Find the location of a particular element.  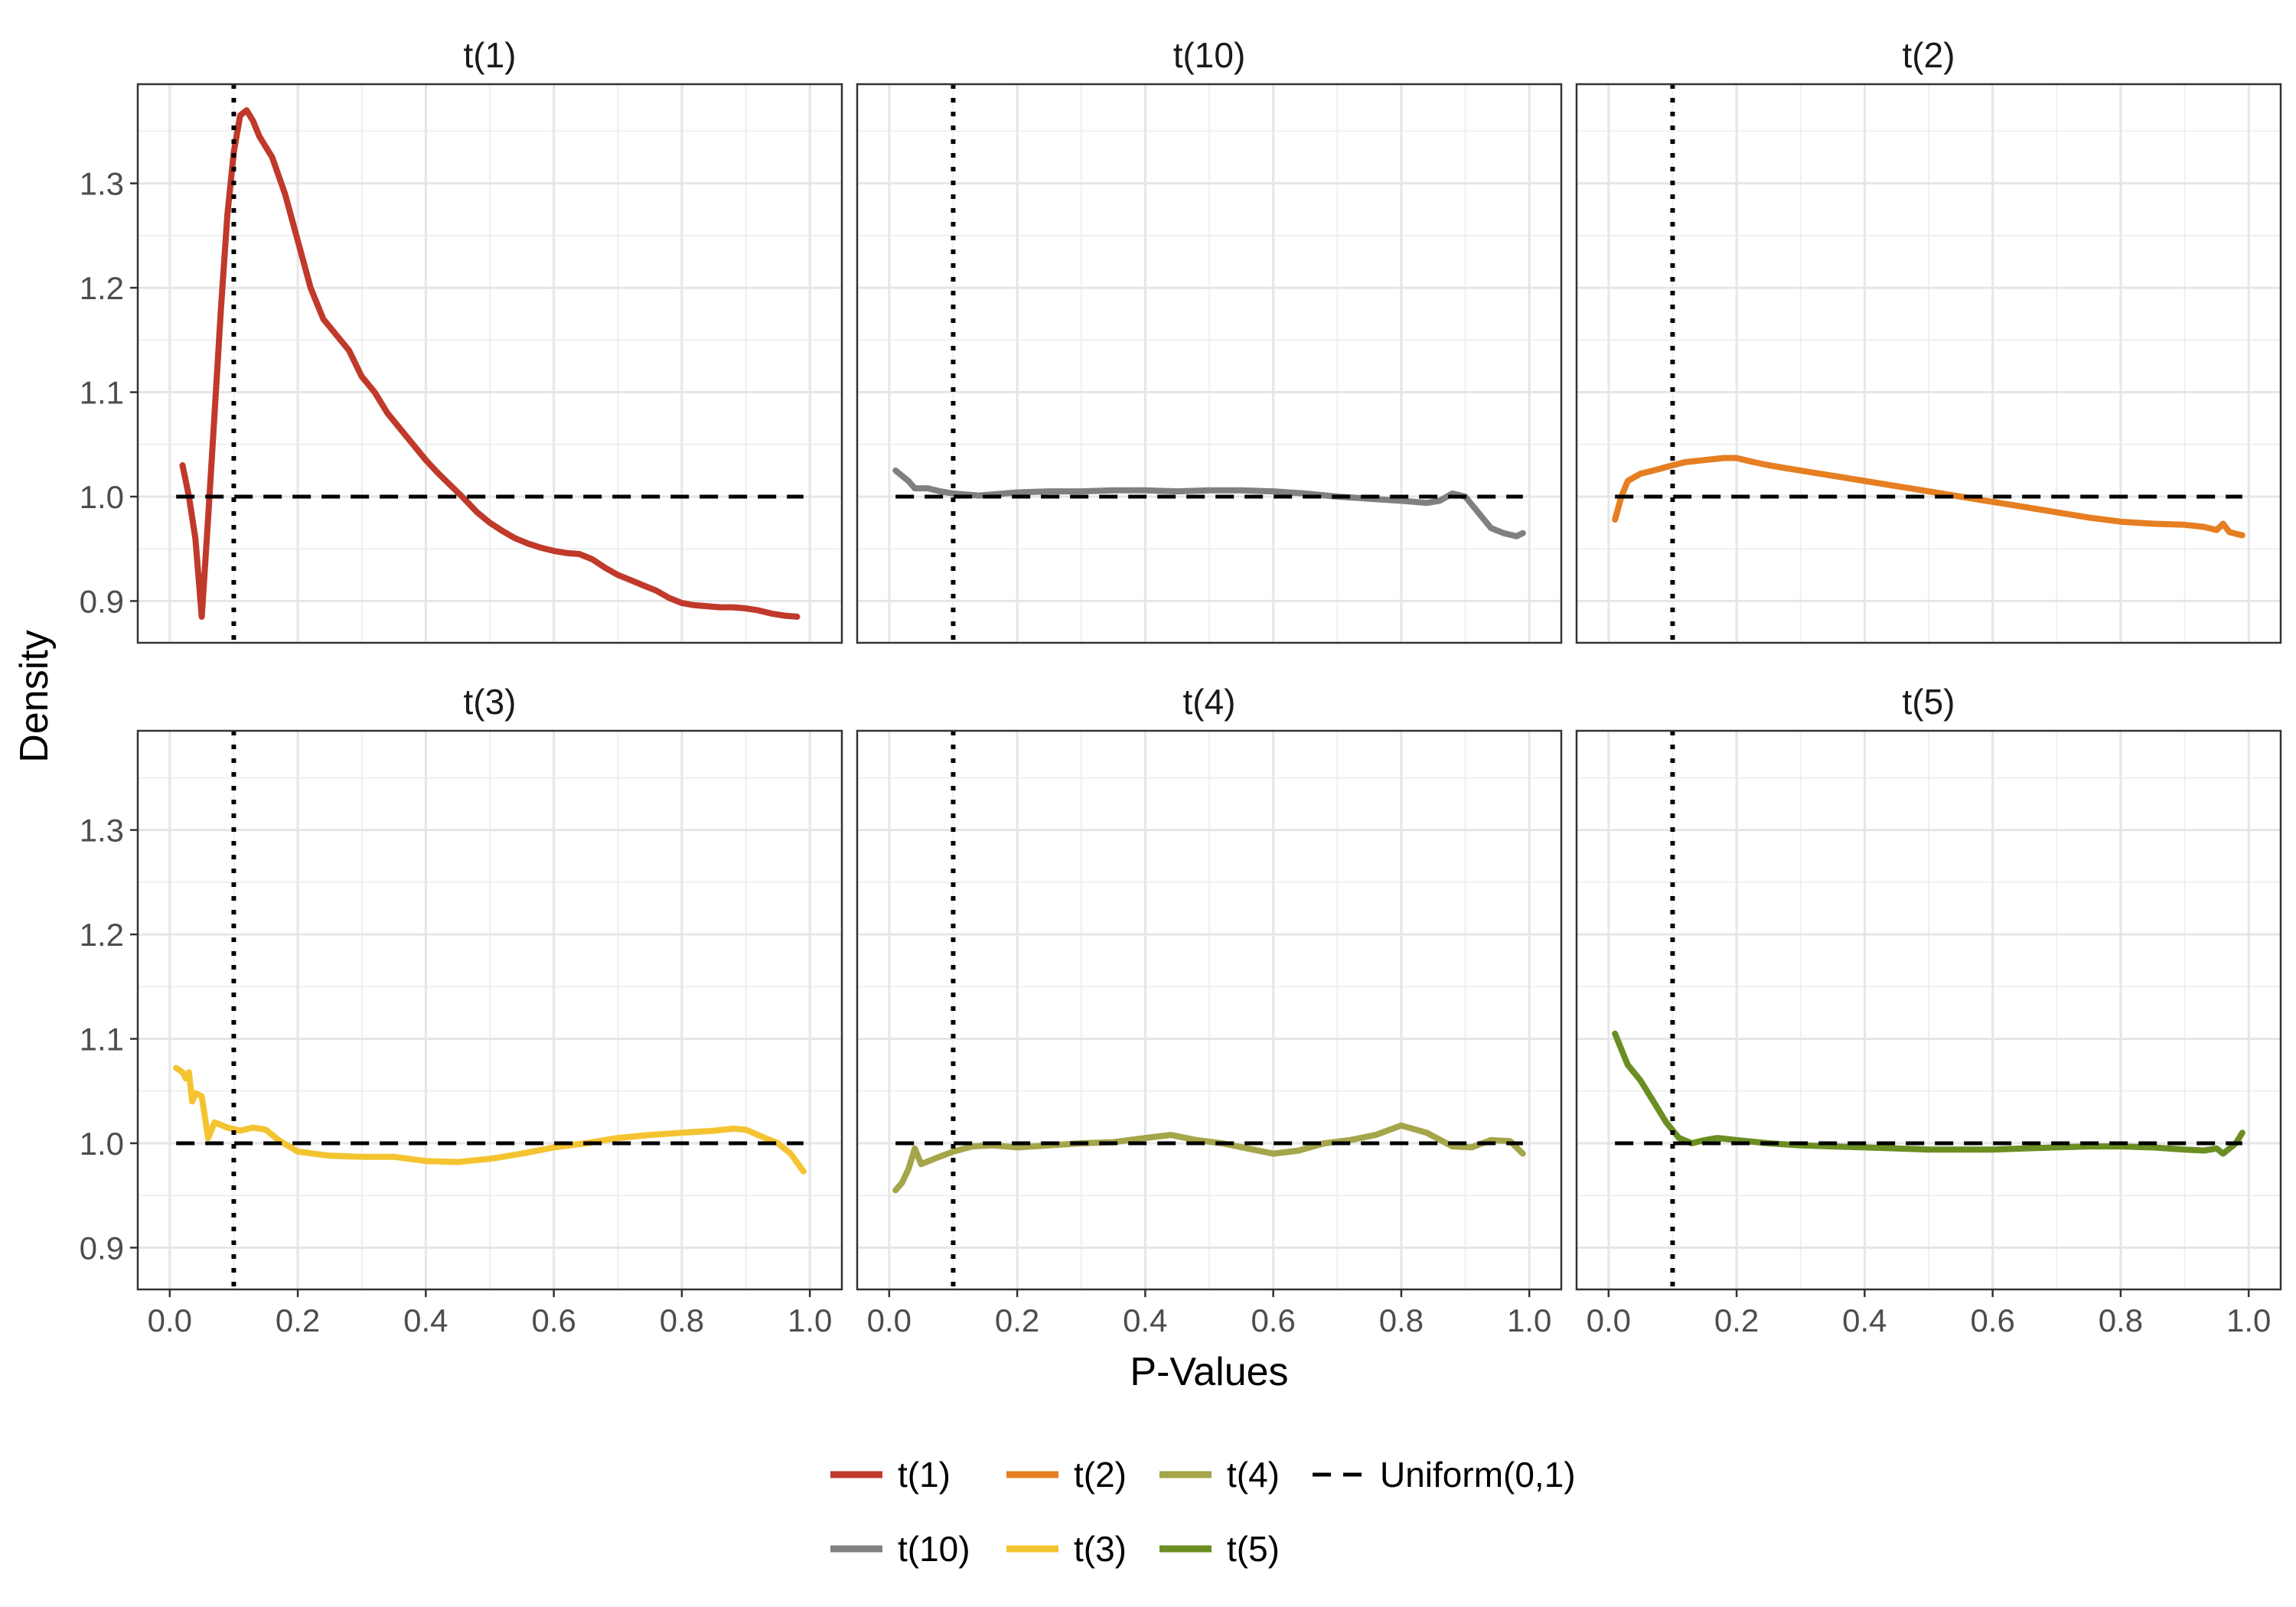

facet-panel: t(3) 0.9 1.0 1.1 1.2 1.3 0.0 0.2 0.4 0.6 0.8 1.0 is located at coordinates (461, 1010).